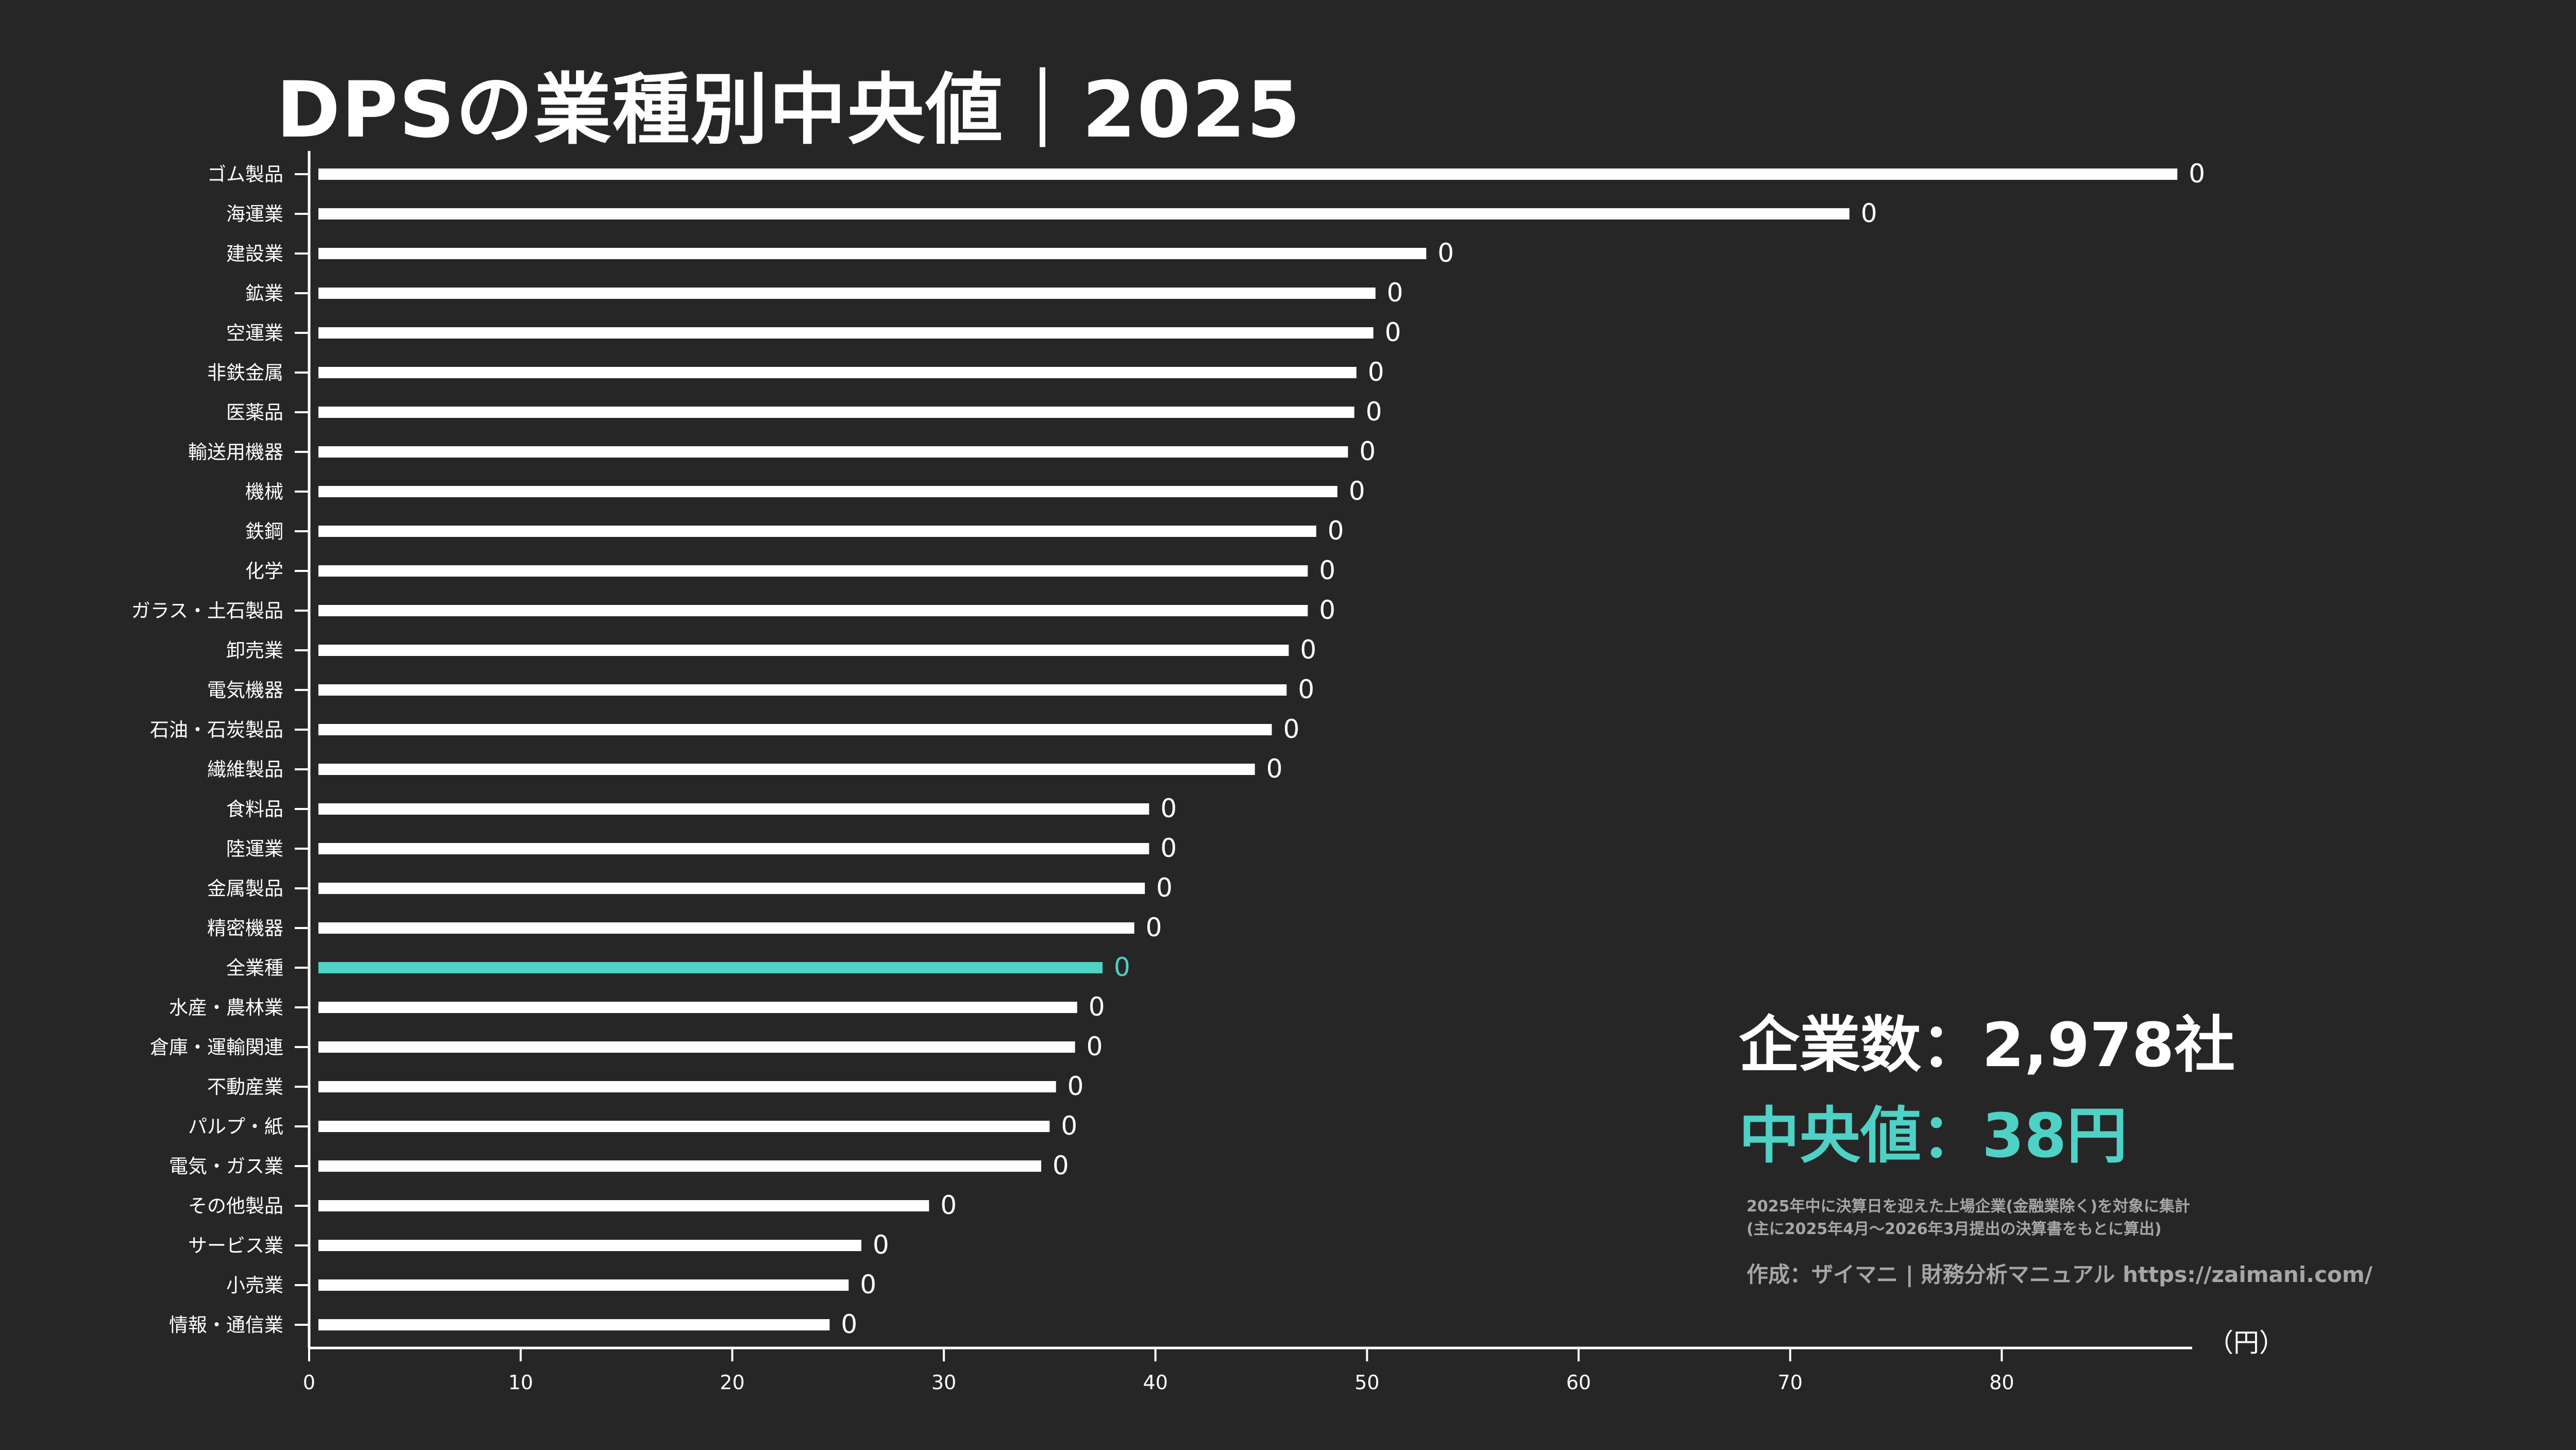  What do you see at coordinates (264, 571) in the screenshot?
I see `category-label: 化学` at bounding box center [264, 571].